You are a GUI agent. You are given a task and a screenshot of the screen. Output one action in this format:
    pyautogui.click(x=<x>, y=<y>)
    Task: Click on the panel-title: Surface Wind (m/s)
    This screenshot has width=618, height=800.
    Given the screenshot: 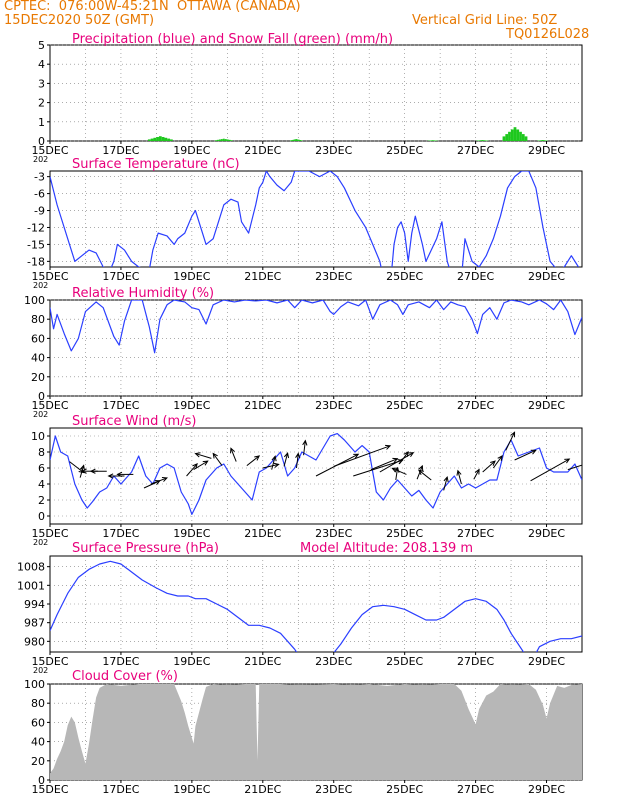 What is the action you would take?
    pyautogui.click(x=134, y=421)
    